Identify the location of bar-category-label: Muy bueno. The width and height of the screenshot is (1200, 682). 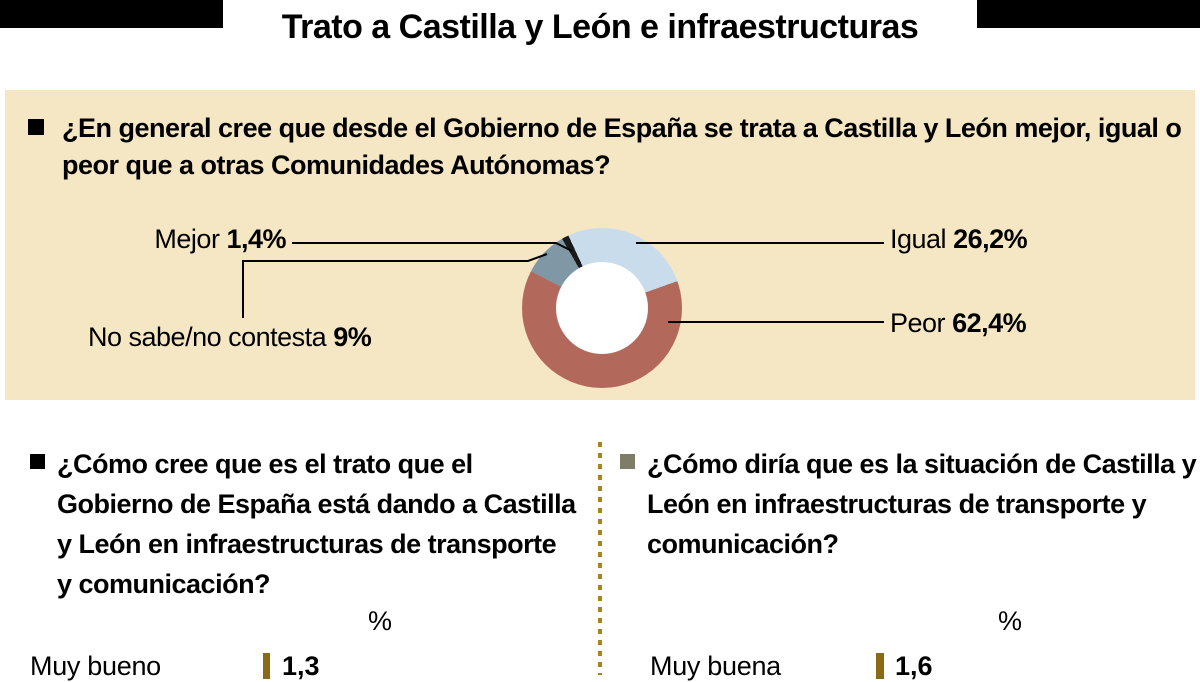
(95, 666).